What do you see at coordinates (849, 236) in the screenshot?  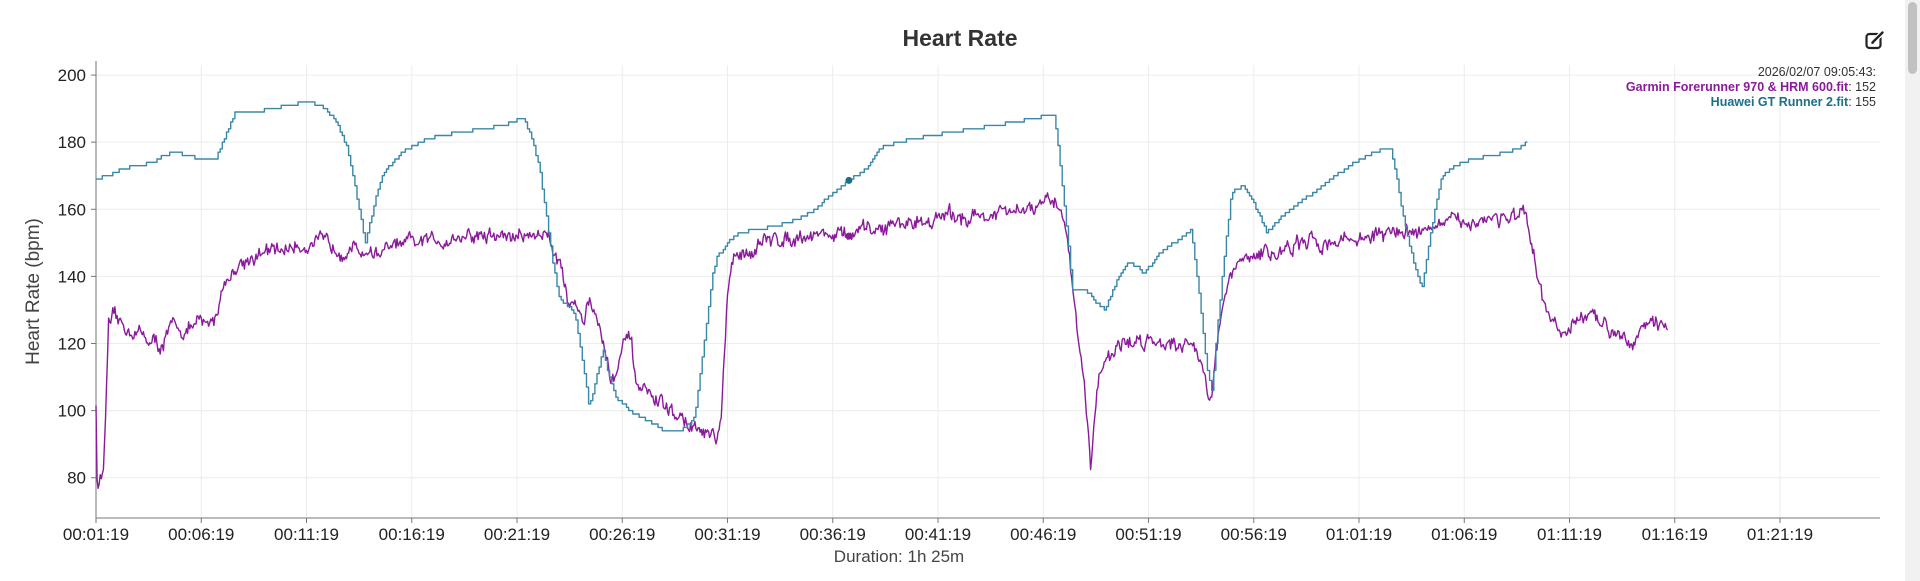 I see `hover-point-garmin` at bounding box center [849, 236].